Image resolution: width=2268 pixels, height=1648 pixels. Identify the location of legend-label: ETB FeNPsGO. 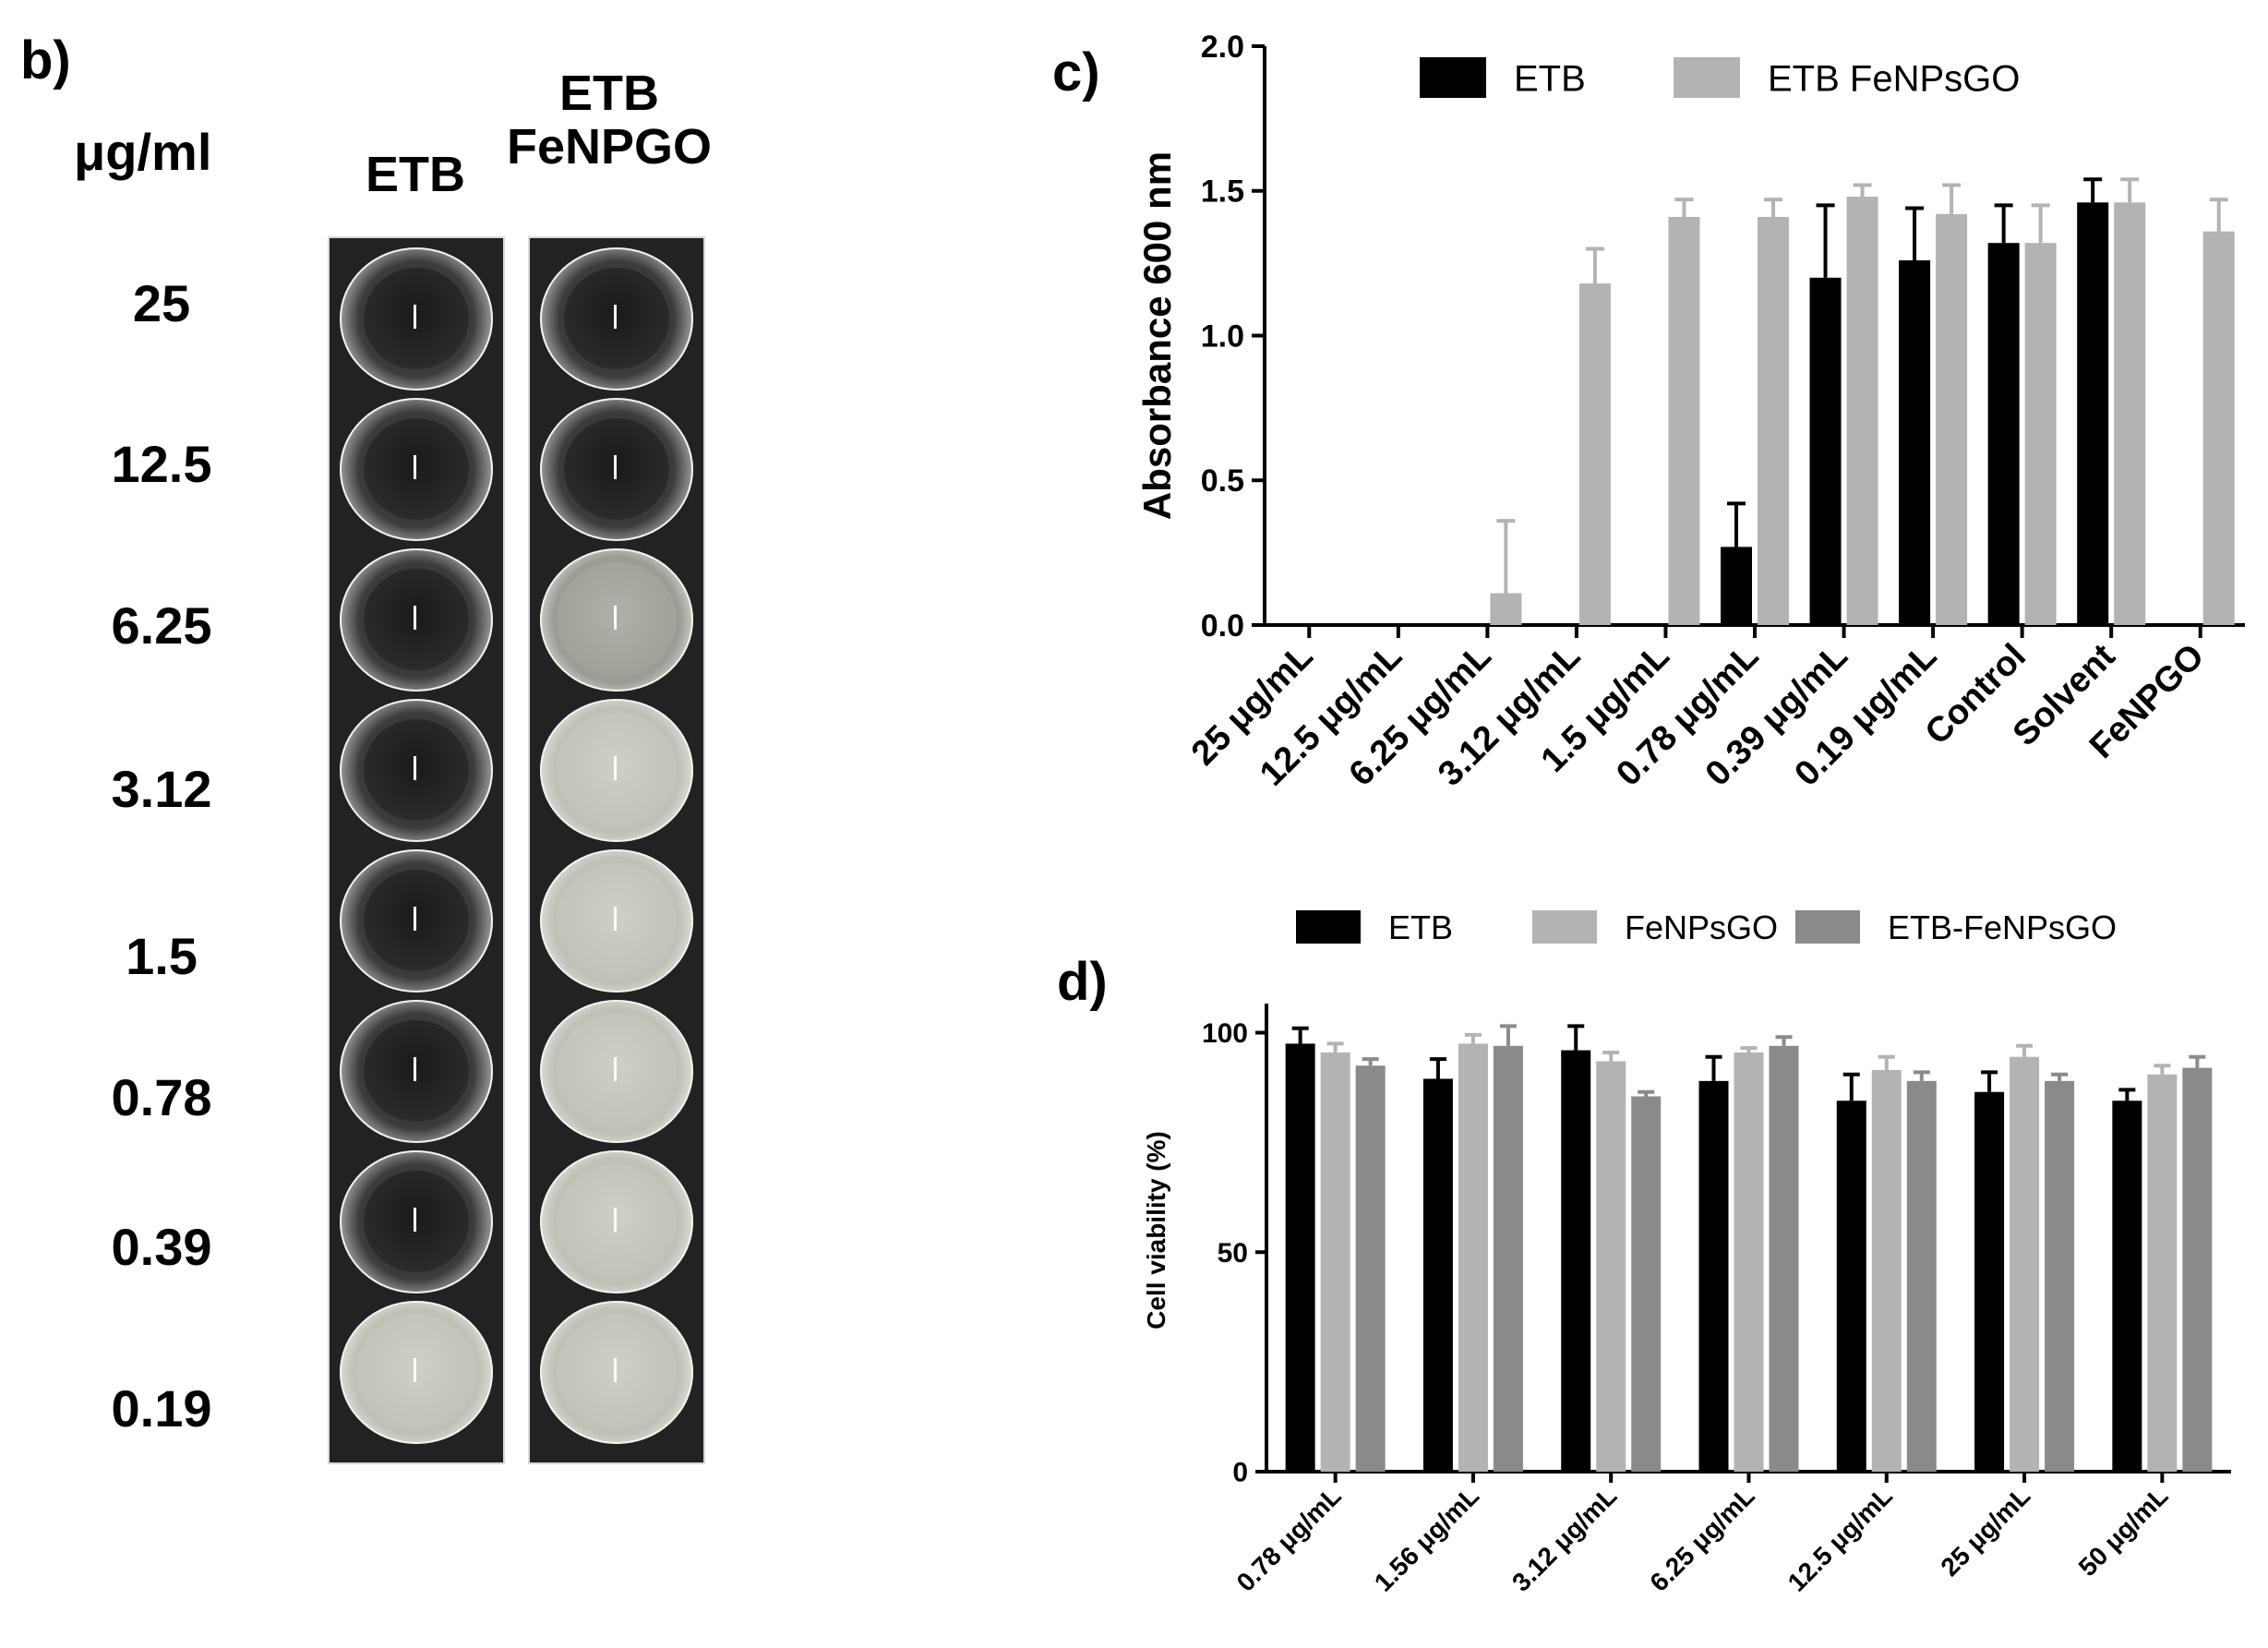
(1894, 78).